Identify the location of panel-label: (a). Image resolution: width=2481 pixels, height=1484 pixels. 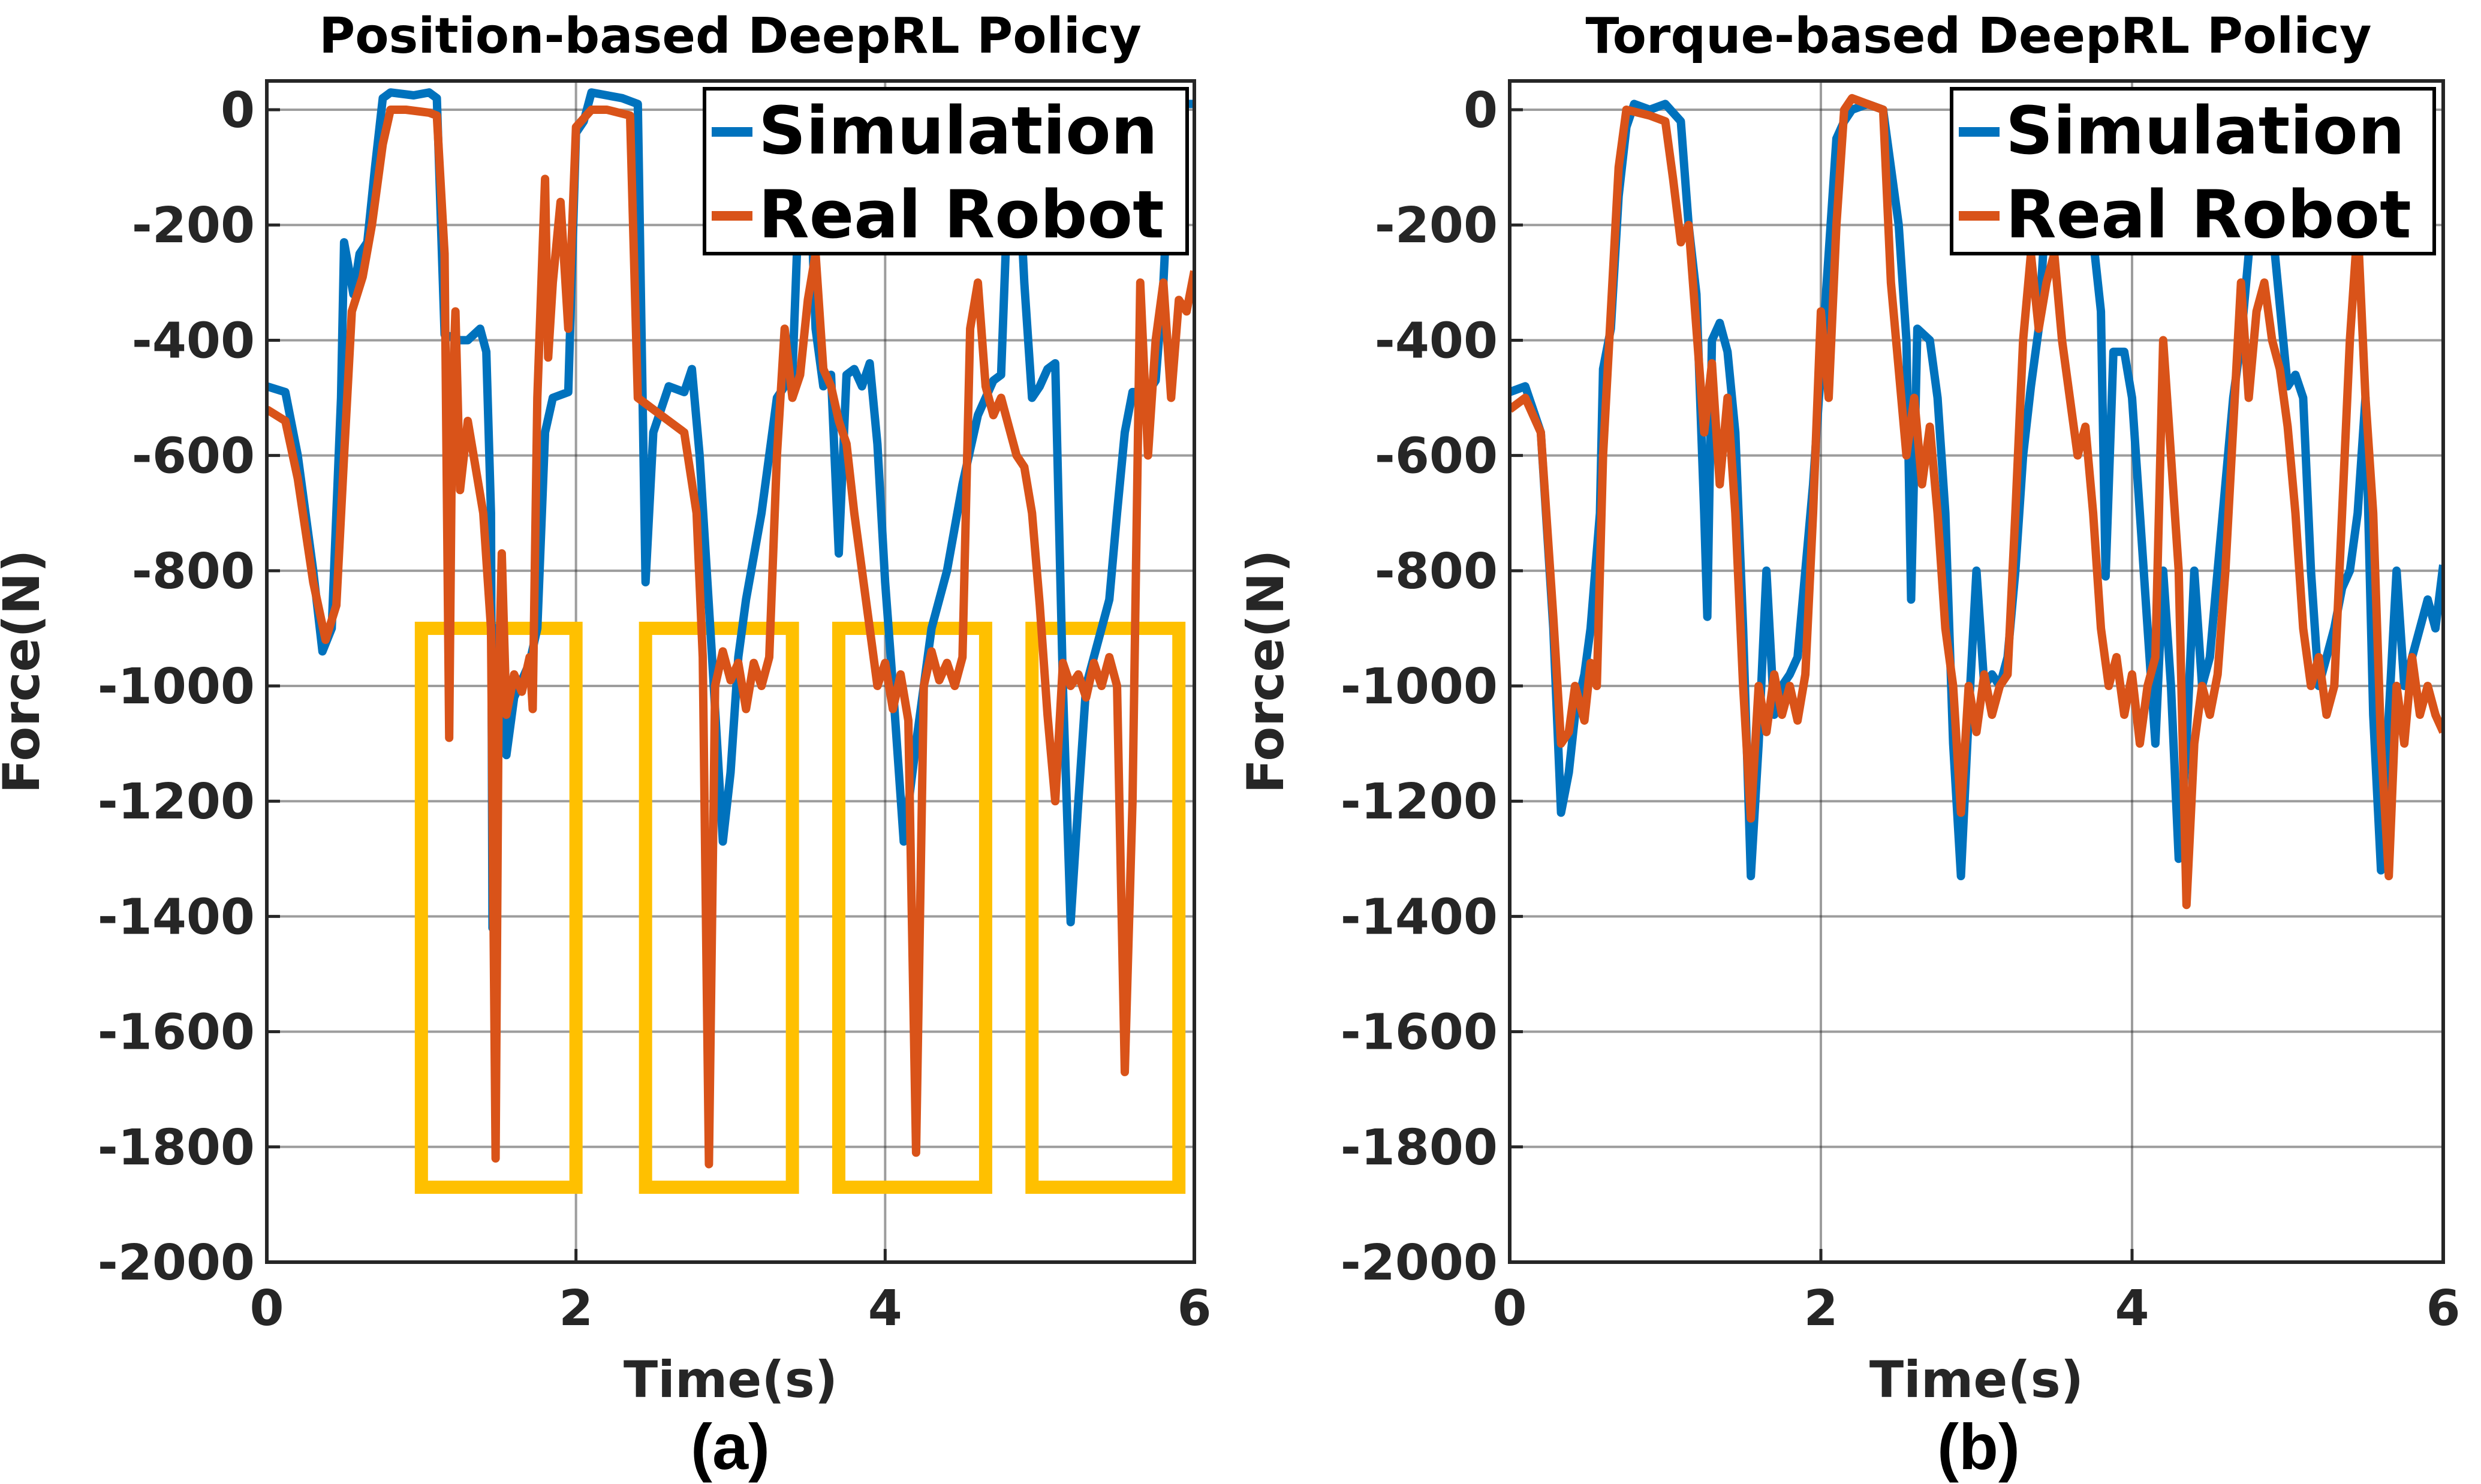
(730, 1446).